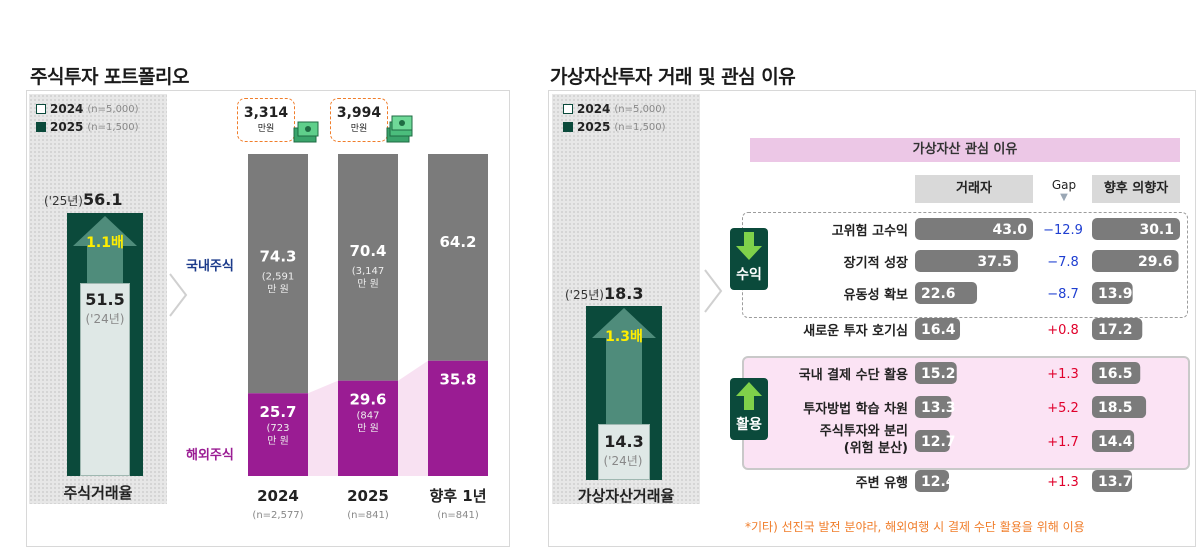 This screenshot has height=552, width=1200. Describe the element at coordinates (1155, 262) in the screenshot. I see `bar-intent-label: 29.6` at that location.